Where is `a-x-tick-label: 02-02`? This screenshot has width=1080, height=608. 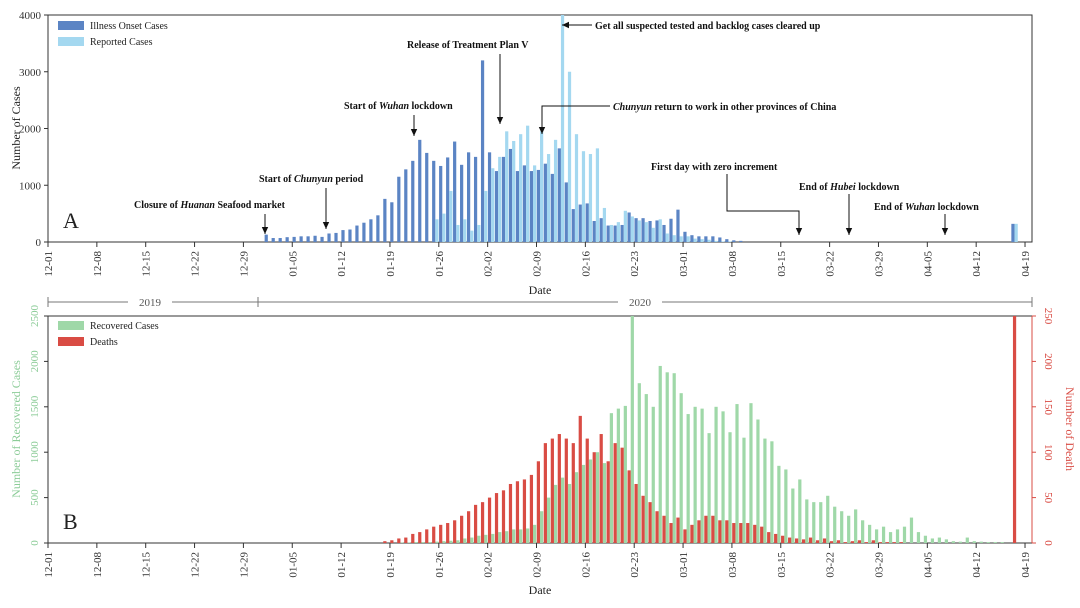 a-x-tick-label: 02-02 is located at coordinates (489, 264).